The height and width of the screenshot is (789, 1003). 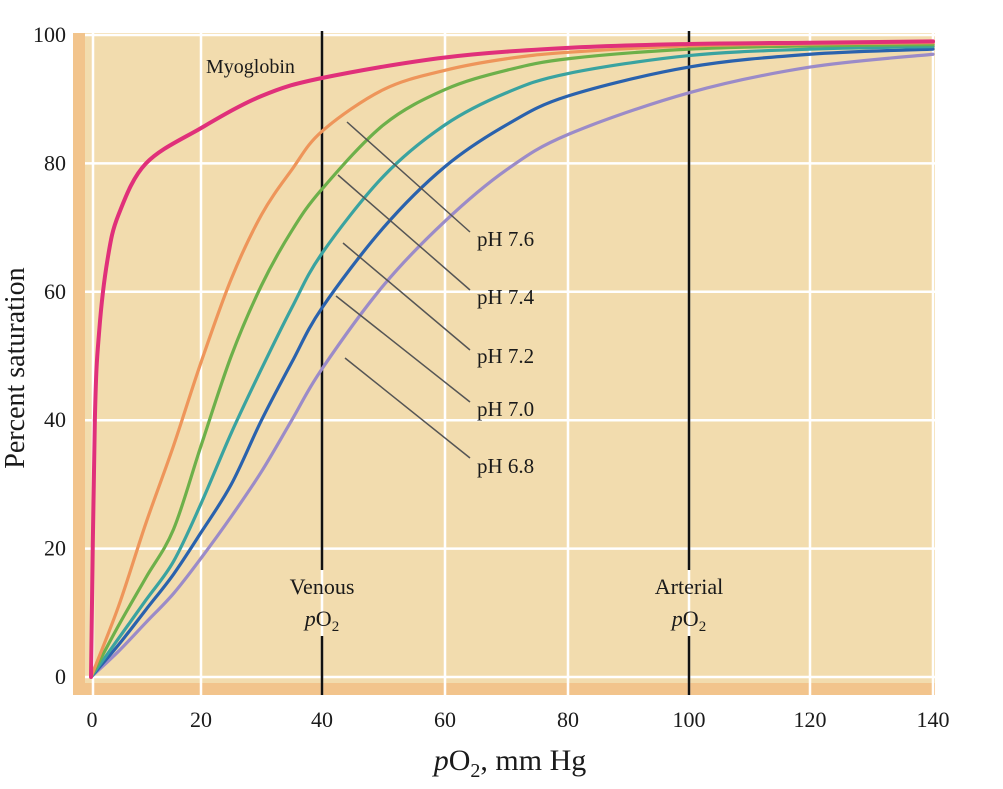 What do you see at coordinates (568, 719) in the screenshot?
I see `x-tick-label: 80` at bounding box center [568, 719].